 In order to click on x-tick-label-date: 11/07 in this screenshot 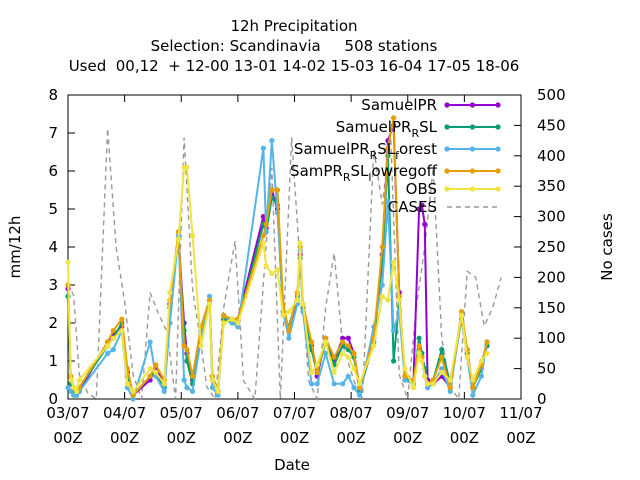, I will do `click(520, 413)`.